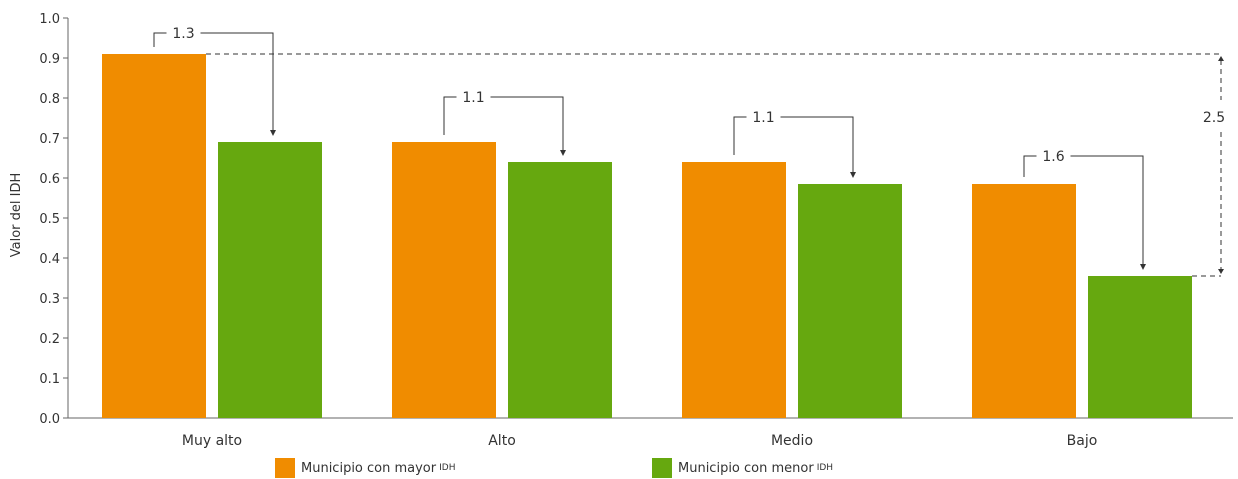  I want to click on y-tick-label: 1.0, so click(49, 19).